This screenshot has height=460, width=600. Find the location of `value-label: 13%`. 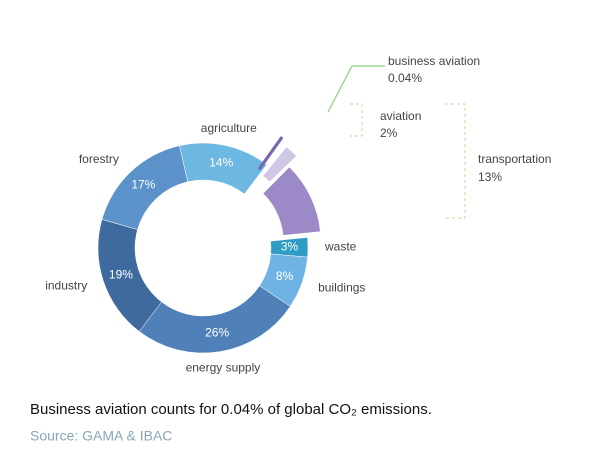

value-label: 13% is located at coordinates (490, 177).